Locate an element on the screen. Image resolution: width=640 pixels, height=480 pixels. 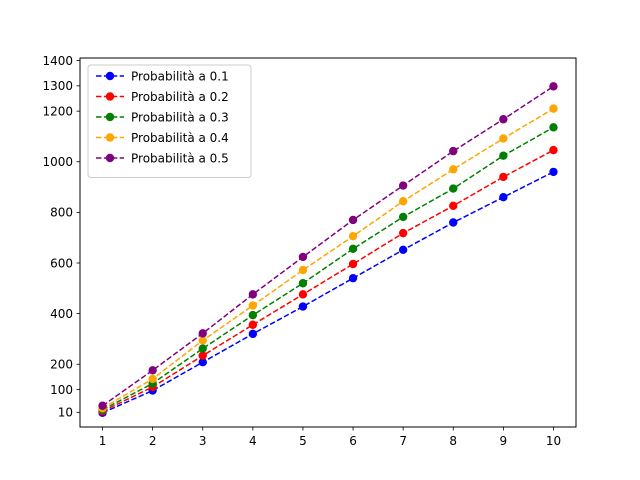
x-tick-label: 9 is located at coordinates (504, 441).